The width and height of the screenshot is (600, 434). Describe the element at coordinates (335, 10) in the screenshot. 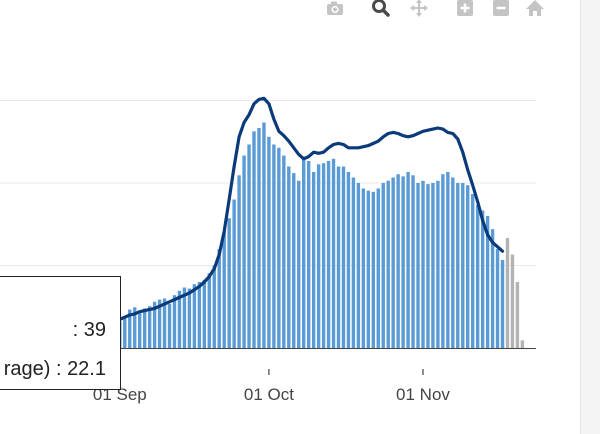

I see `camera-icon` at that location.